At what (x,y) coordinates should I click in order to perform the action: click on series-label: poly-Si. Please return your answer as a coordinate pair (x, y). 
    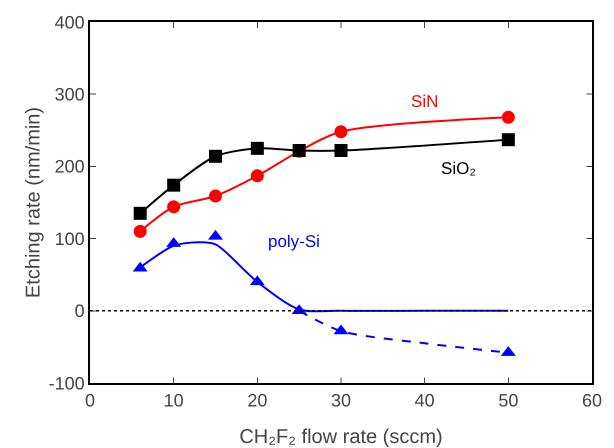
    Looking at the image, I should click on (294, 241).